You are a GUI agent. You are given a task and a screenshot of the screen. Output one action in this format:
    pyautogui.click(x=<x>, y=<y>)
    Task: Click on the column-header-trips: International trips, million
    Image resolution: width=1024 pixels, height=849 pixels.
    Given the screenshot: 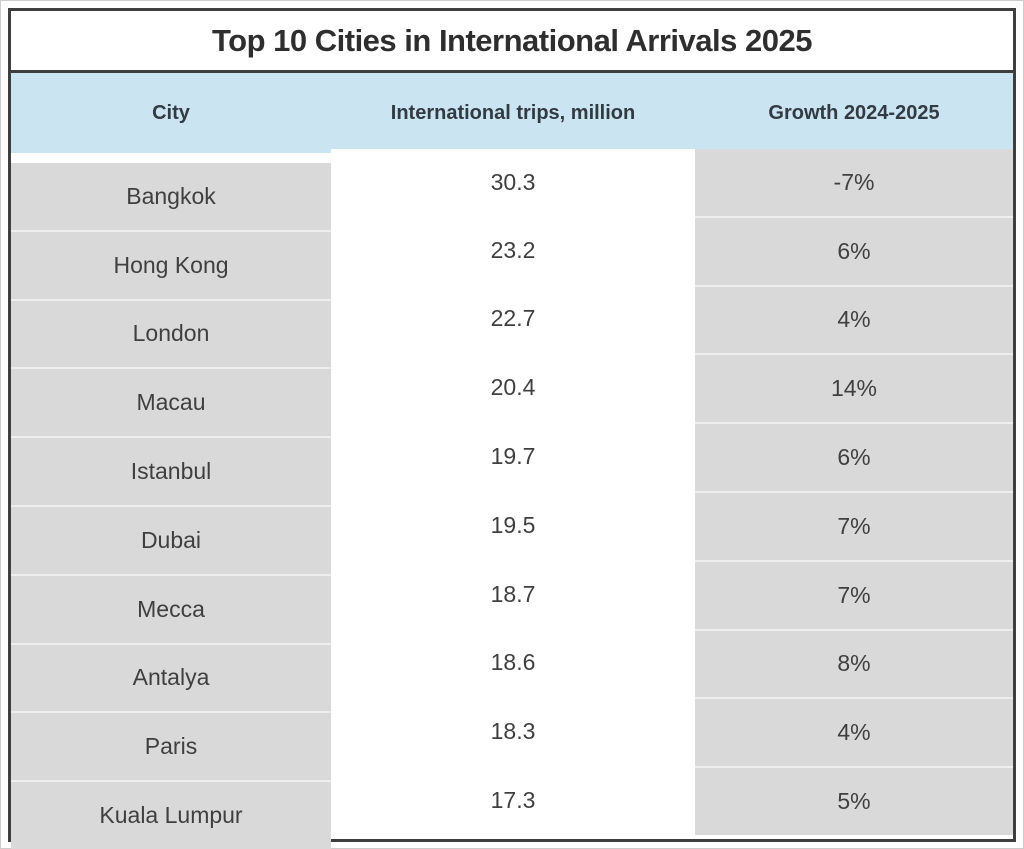 What is the action you would take?
    pyautogui.click(x=513, y=112)
    